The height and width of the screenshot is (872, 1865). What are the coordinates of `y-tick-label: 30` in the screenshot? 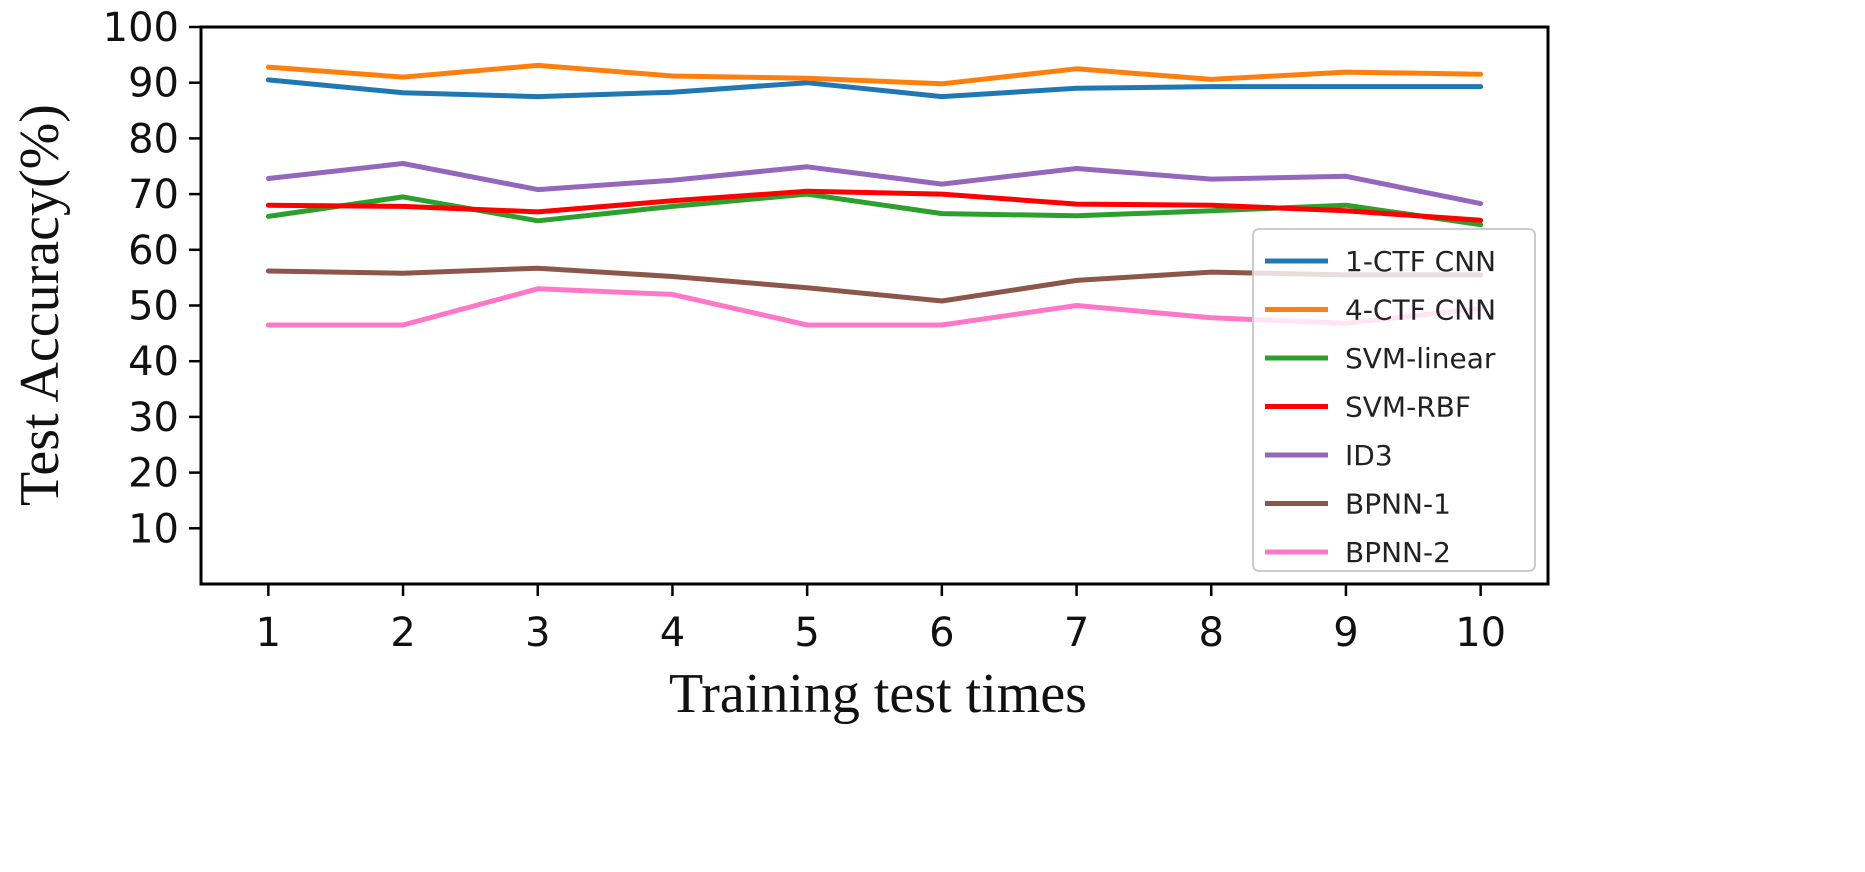 It's located at (153, 418).